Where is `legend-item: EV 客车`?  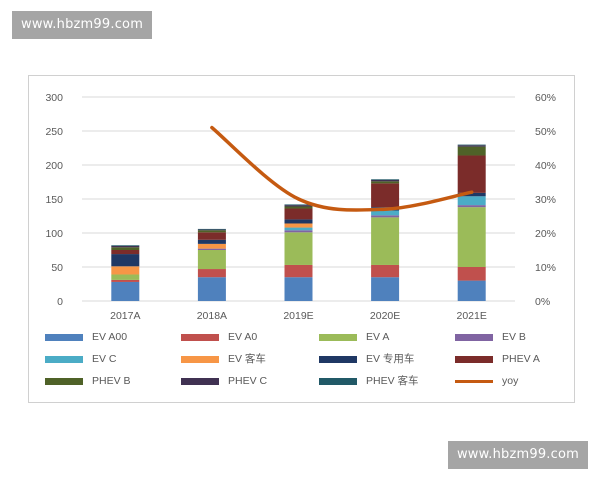 legend-item: EV 客车 is located at coordinates (223, 359).